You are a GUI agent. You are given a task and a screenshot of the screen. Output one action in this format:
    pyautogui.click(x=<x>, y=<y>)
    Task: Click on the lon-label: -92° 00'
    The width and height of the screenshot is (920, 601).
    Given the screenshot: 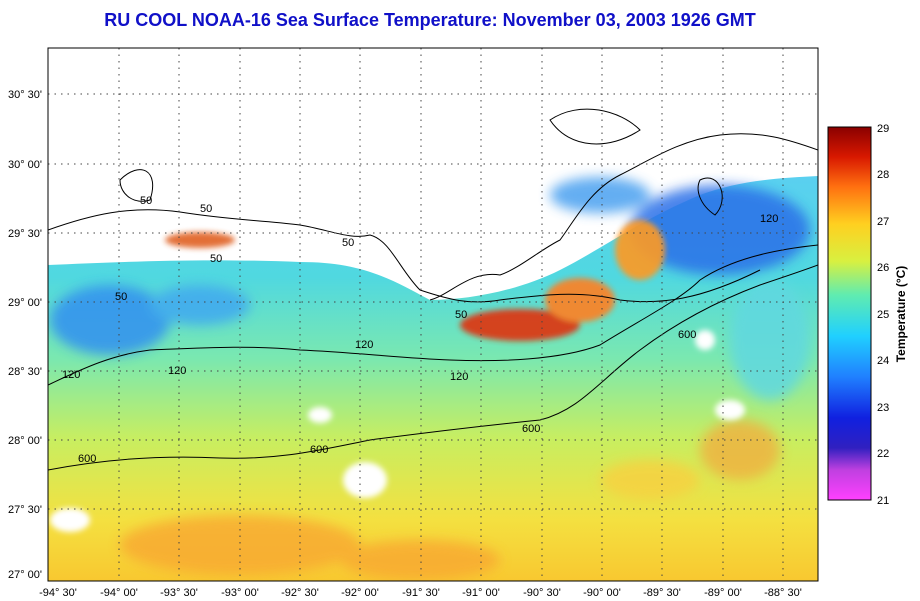 What is the action you would take?
    pyautogui.click(x=360, y=593)
    